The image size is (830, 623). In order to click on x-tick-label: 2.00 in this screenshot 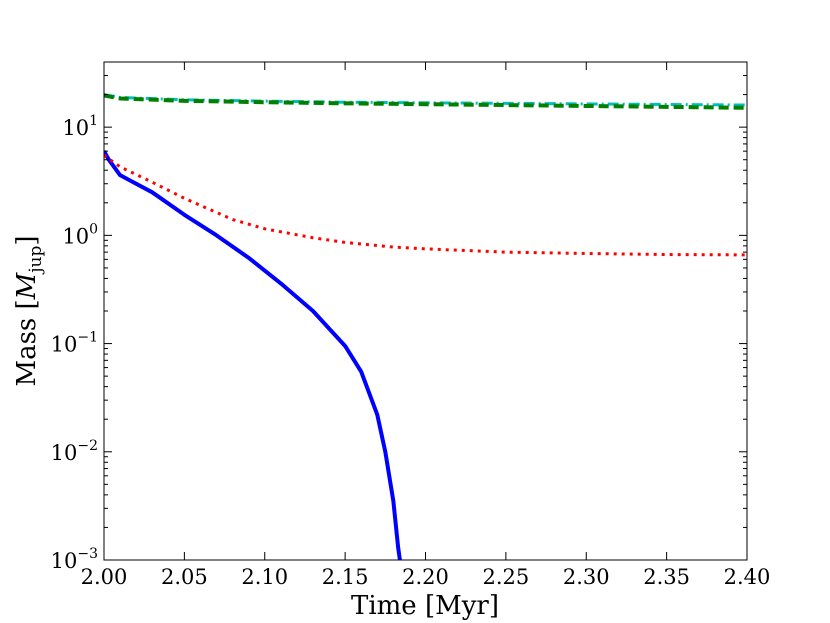, I will do `click(104, 577)`.